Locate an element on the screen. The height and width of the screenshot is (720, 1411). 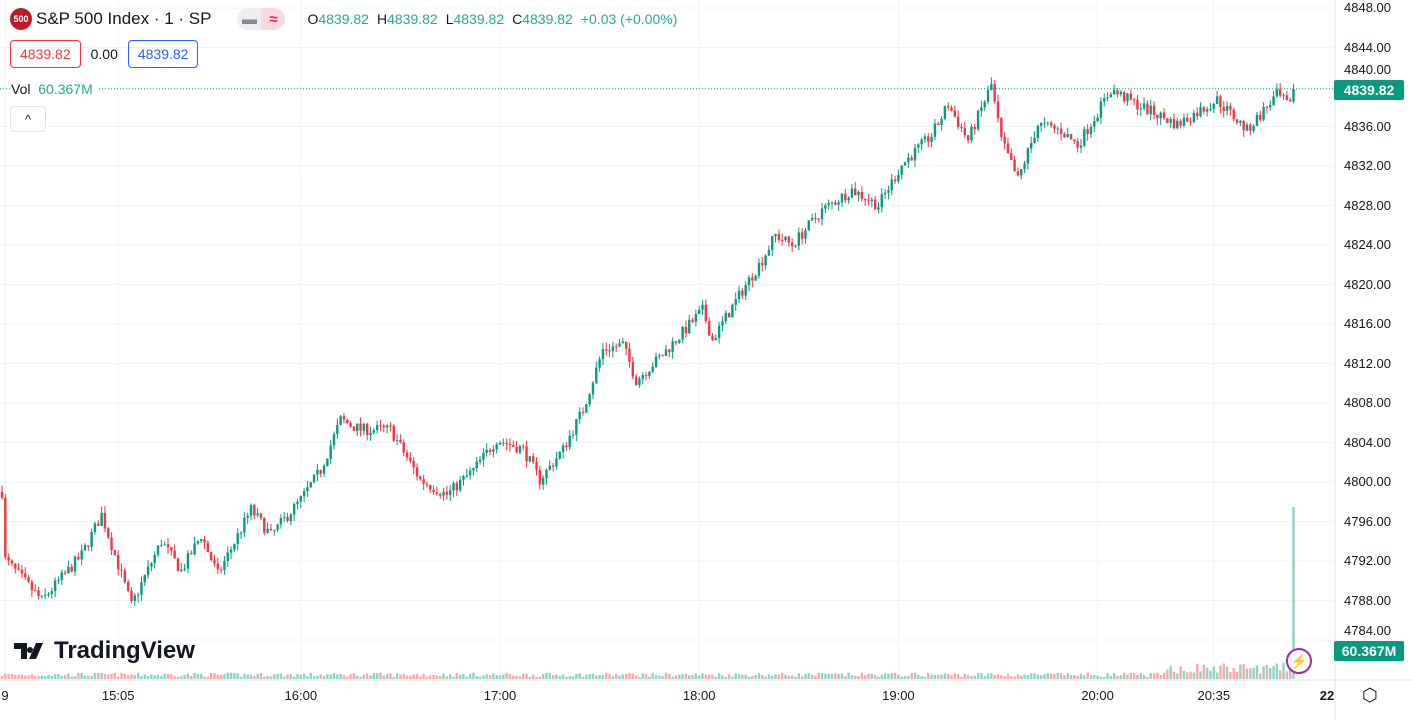
y-tick-label: 4784.00 is located at coordinates (1367, 630).